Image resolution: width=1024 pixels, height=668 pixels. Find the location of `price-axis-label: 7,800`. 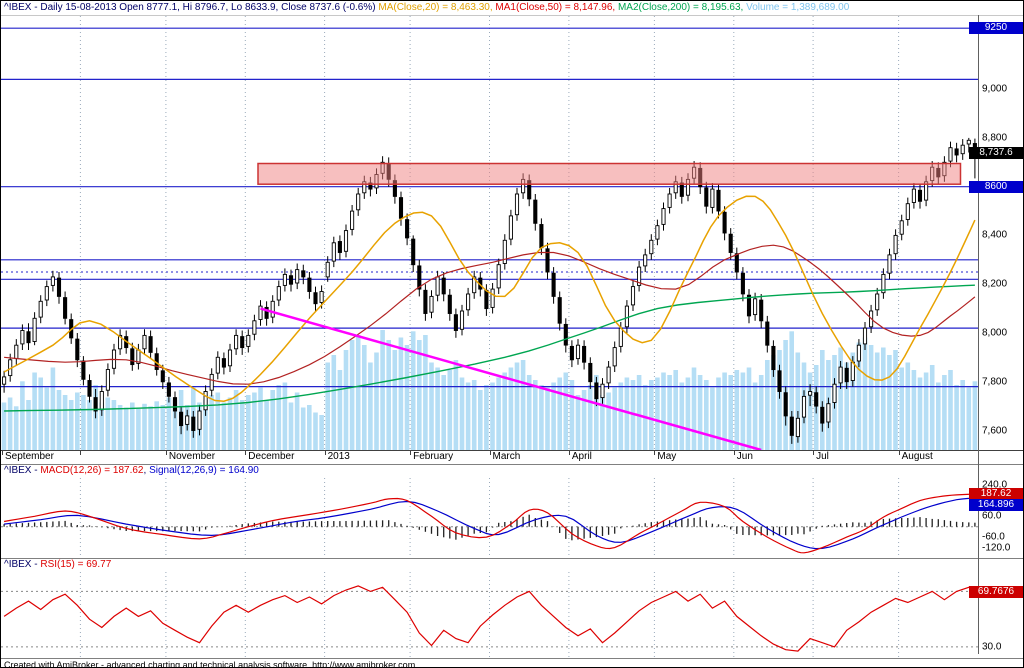

price-axis-label: 7,800 is located at coordinates (995, 382).